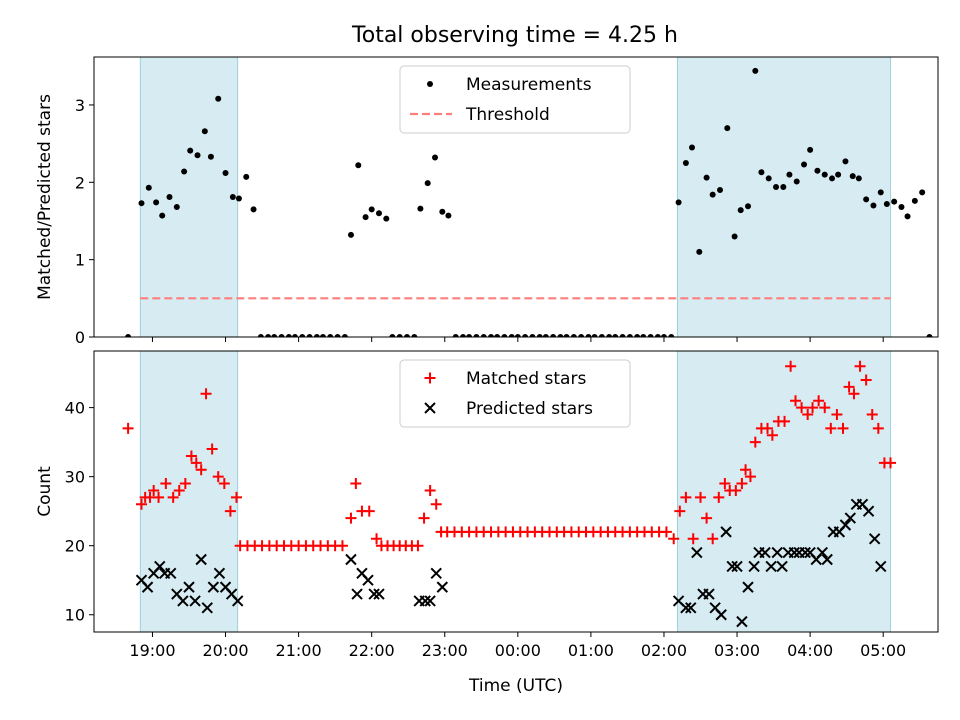  I want to click on x-tick-label: 00:00, so click(518, 650).